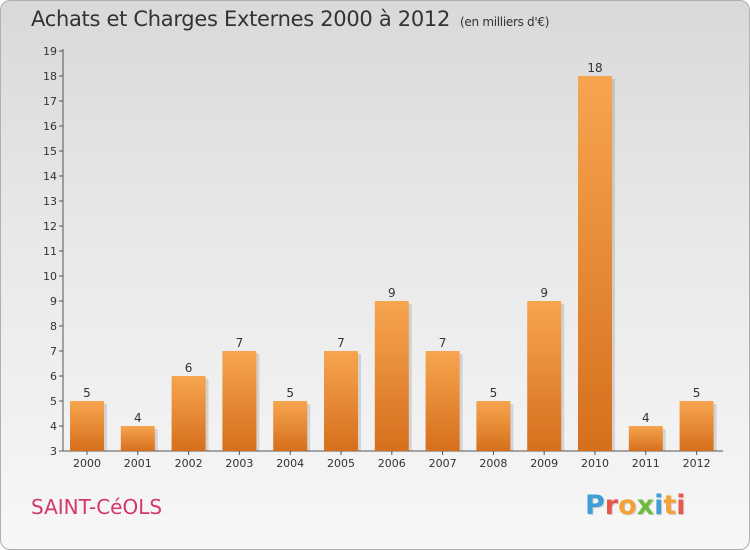 The height and width of the screenshot is (550, 750). What do you see at coordinates (595, 505) in the screenshot?
I see `logo-letter: P` at bounding box center [595, 505].